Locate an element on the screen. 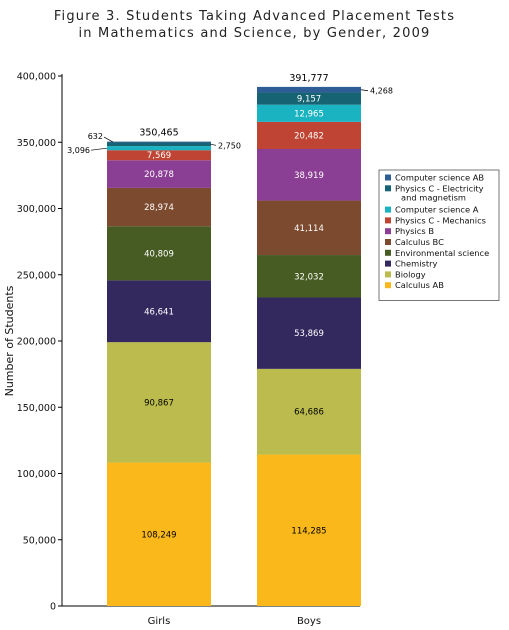 The height and width of the screenshot is (630, 509). legend-item: Physics B is located at coordinates (414, 231).